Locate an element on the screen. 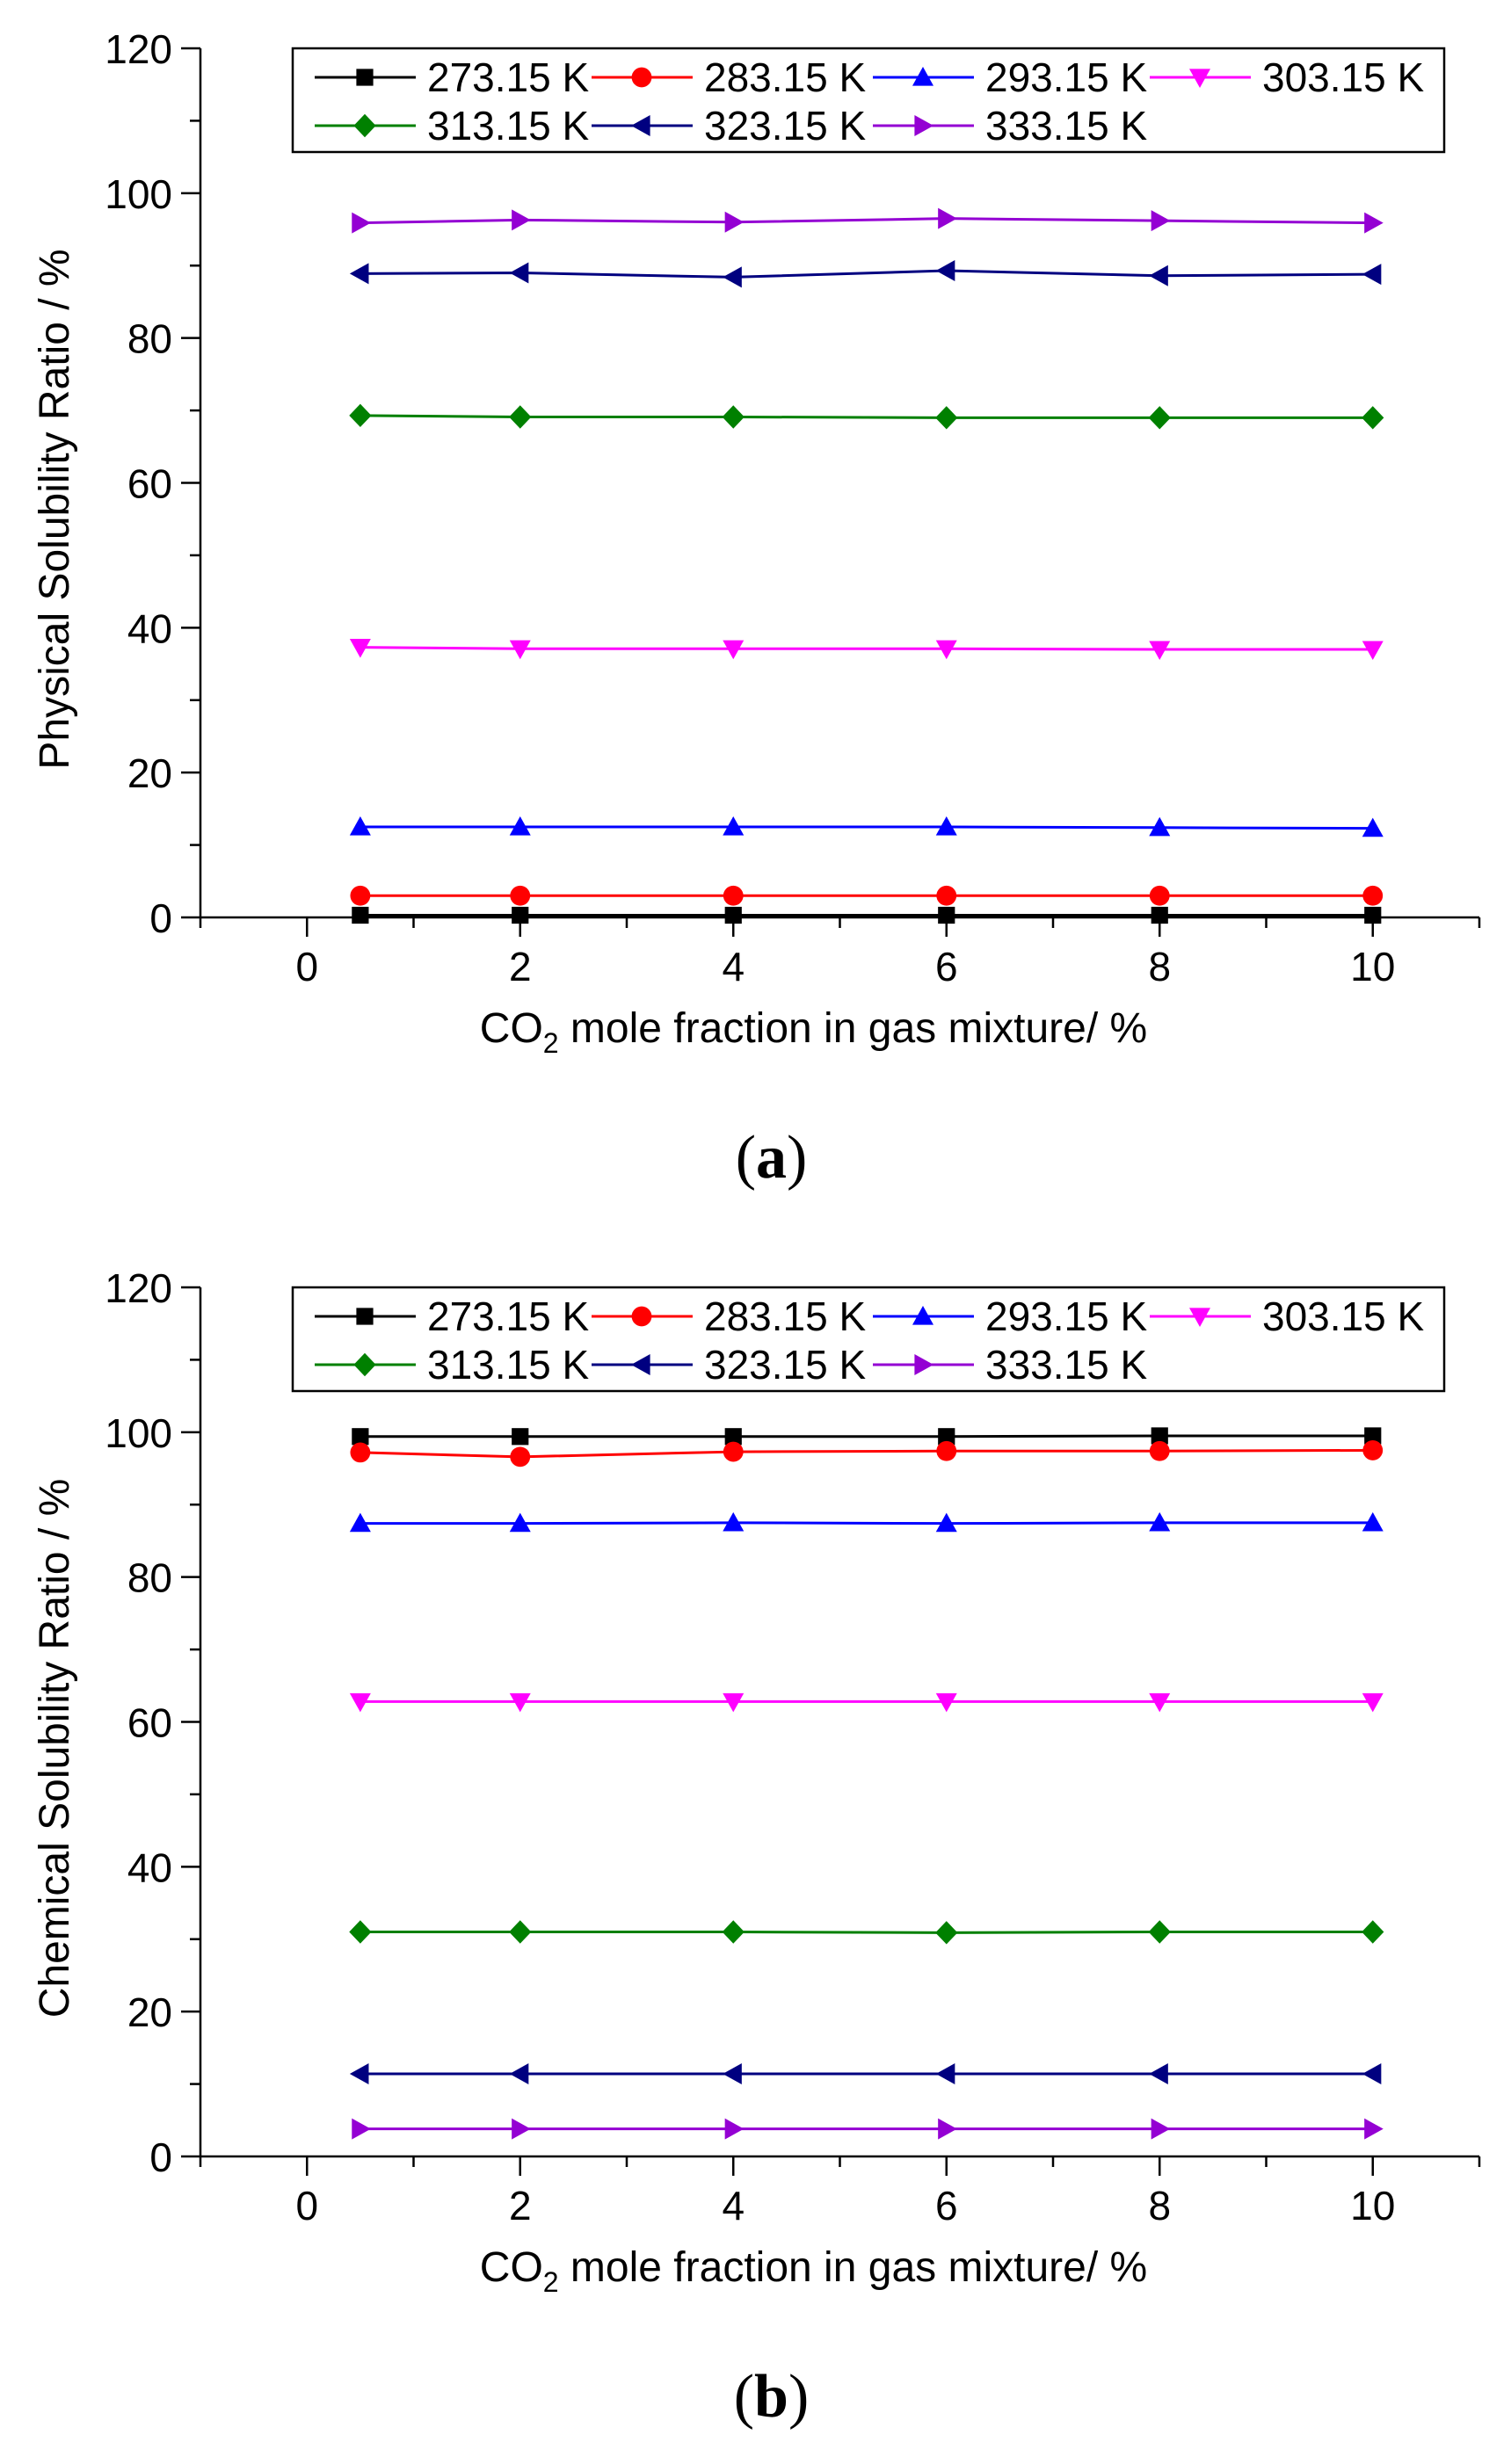 This screenshot has width=1511, height=2464. y-axis-label: Chemical Solubility Ratio / % is located at coordinates (55, 1748).